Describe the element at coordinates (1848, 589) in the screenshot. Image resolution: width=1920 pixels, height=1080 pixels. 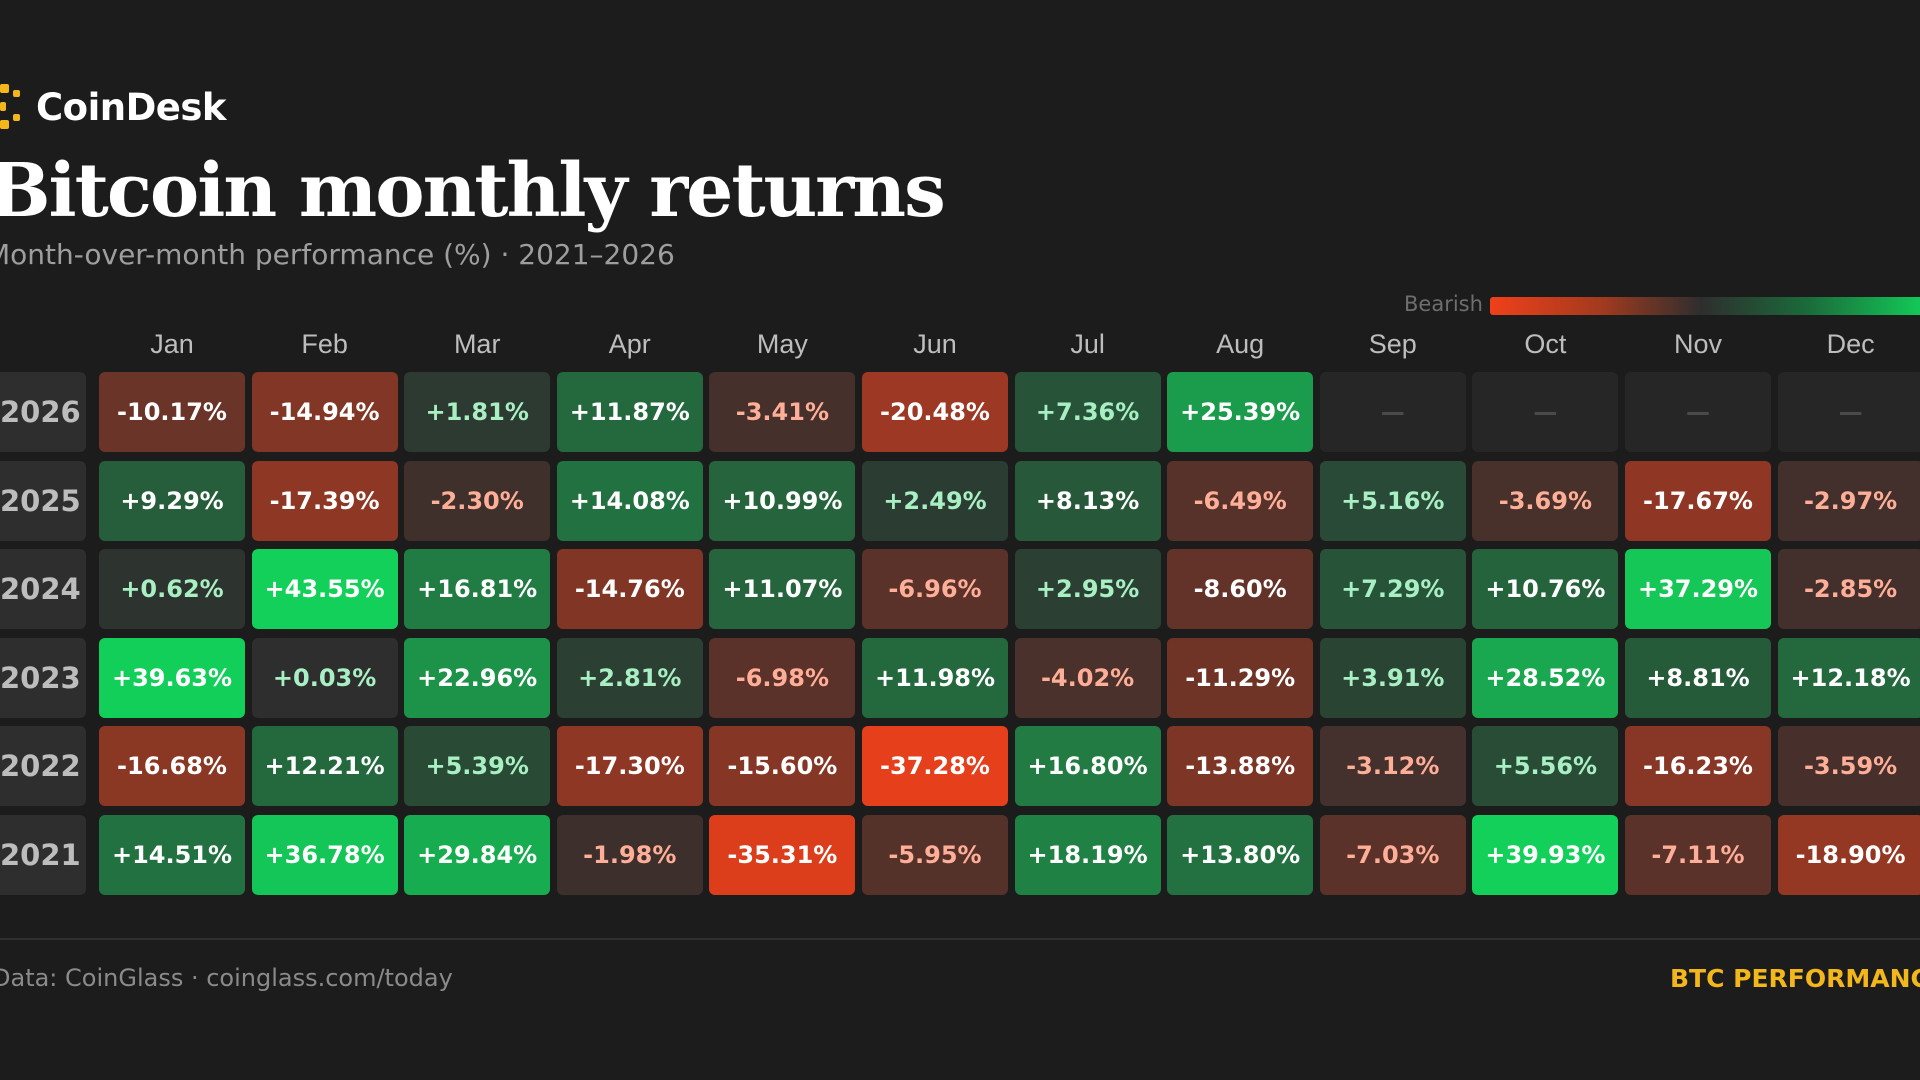
I see `heatmap-cell-2024-dec: -2.85%` at that location.